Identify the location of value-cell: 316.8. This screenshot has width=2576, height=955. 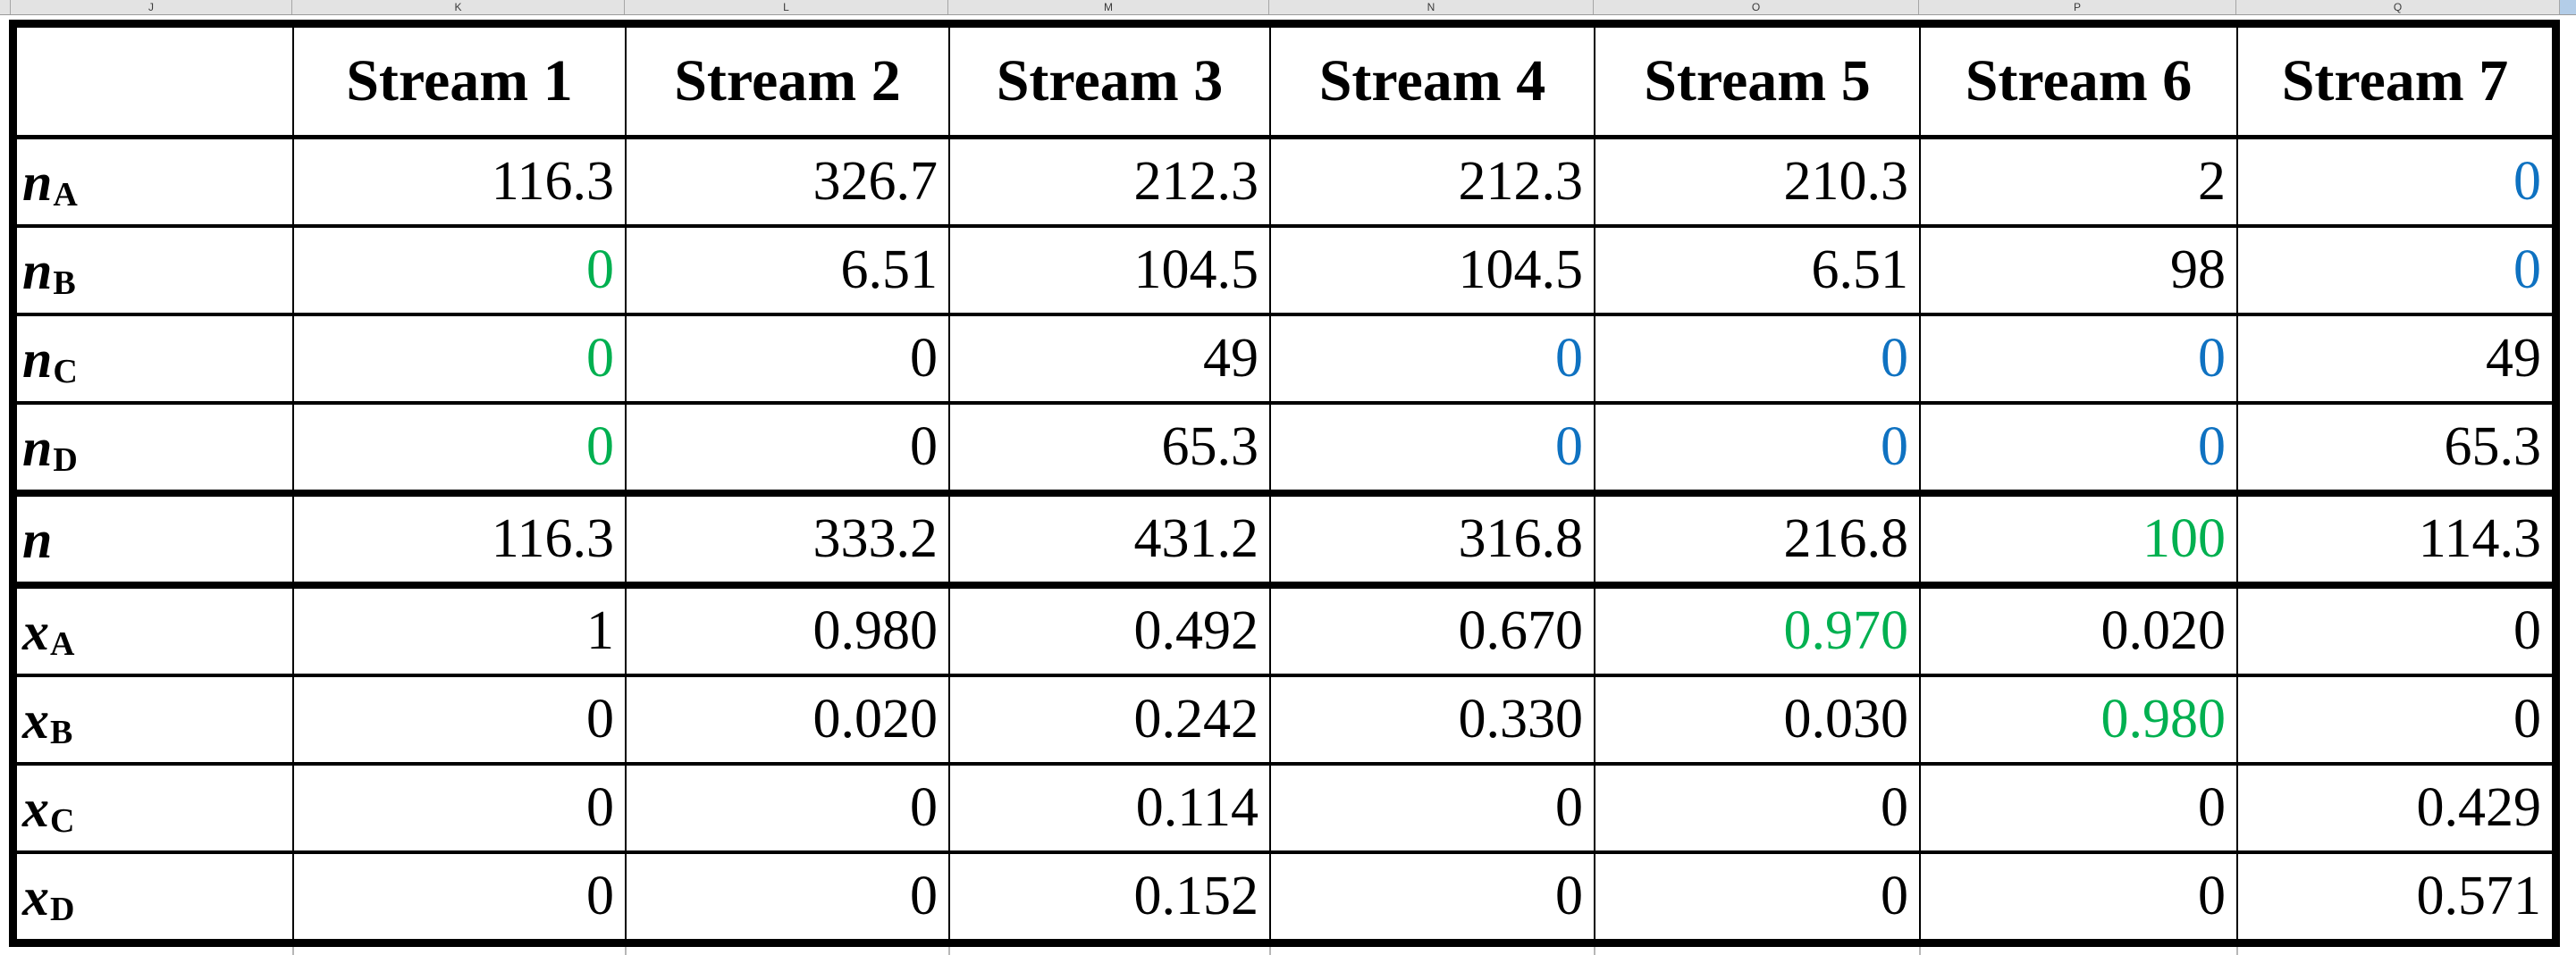
(1432, 539).